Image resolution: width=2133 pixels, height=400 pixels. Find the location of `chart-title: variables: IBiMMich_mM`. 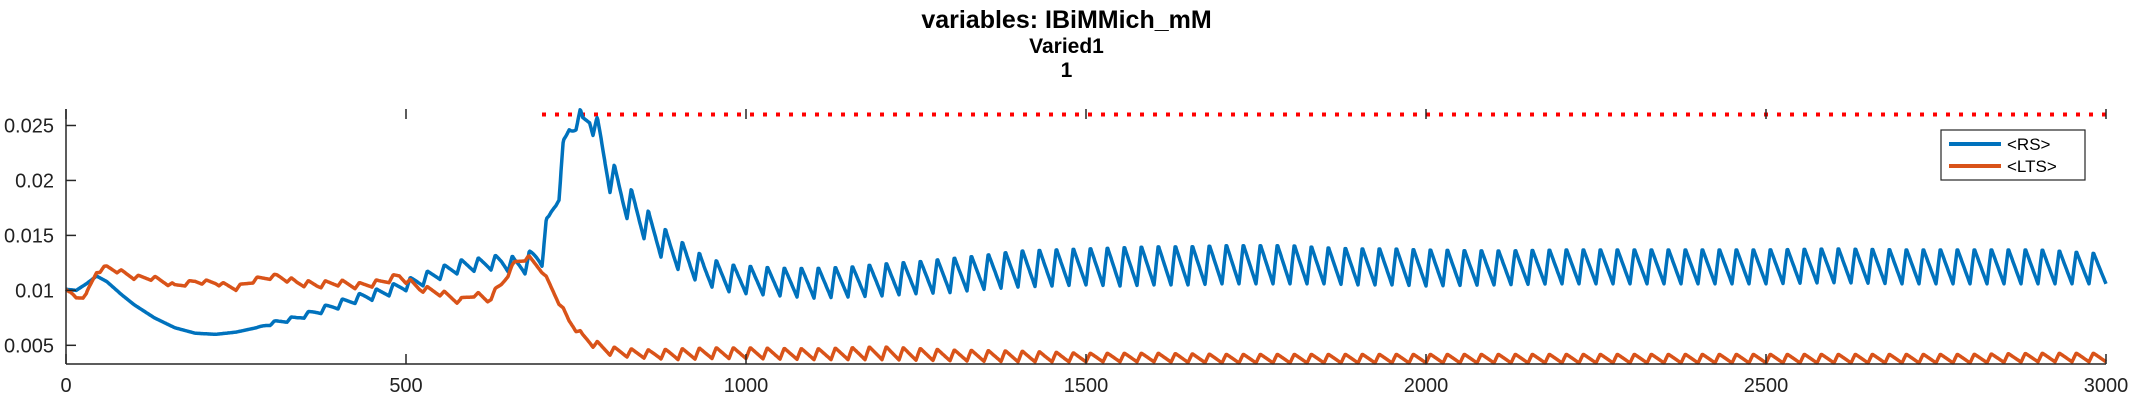

chart-title: variables: IBiMMich_mM is located at coordinates (1066, 20).